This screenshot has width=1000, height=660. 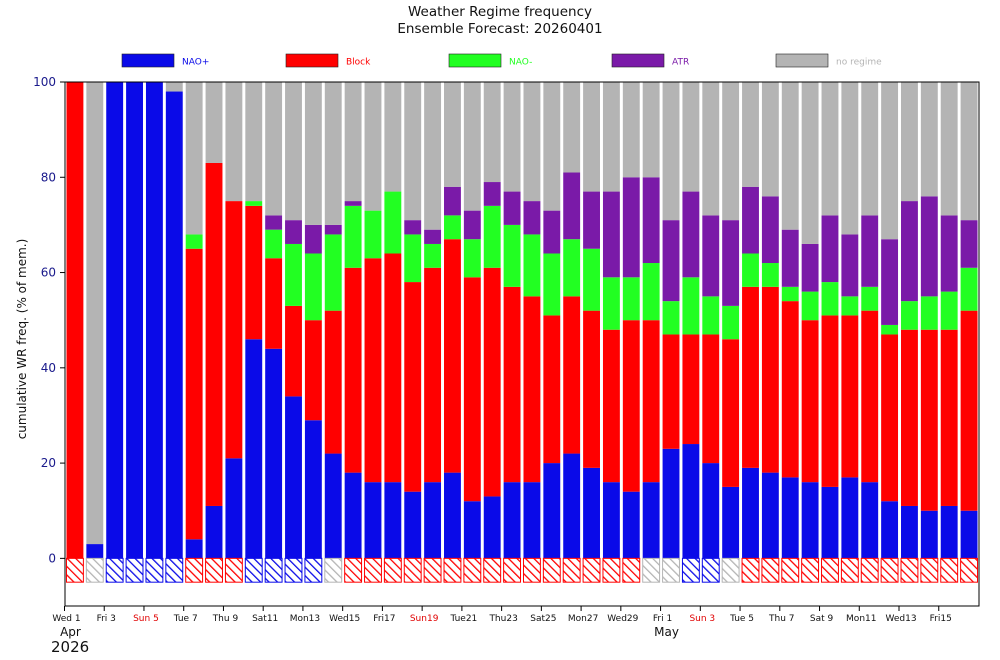 I want to click on x-tick-label: Fri 1, so click(x=662, y=619).